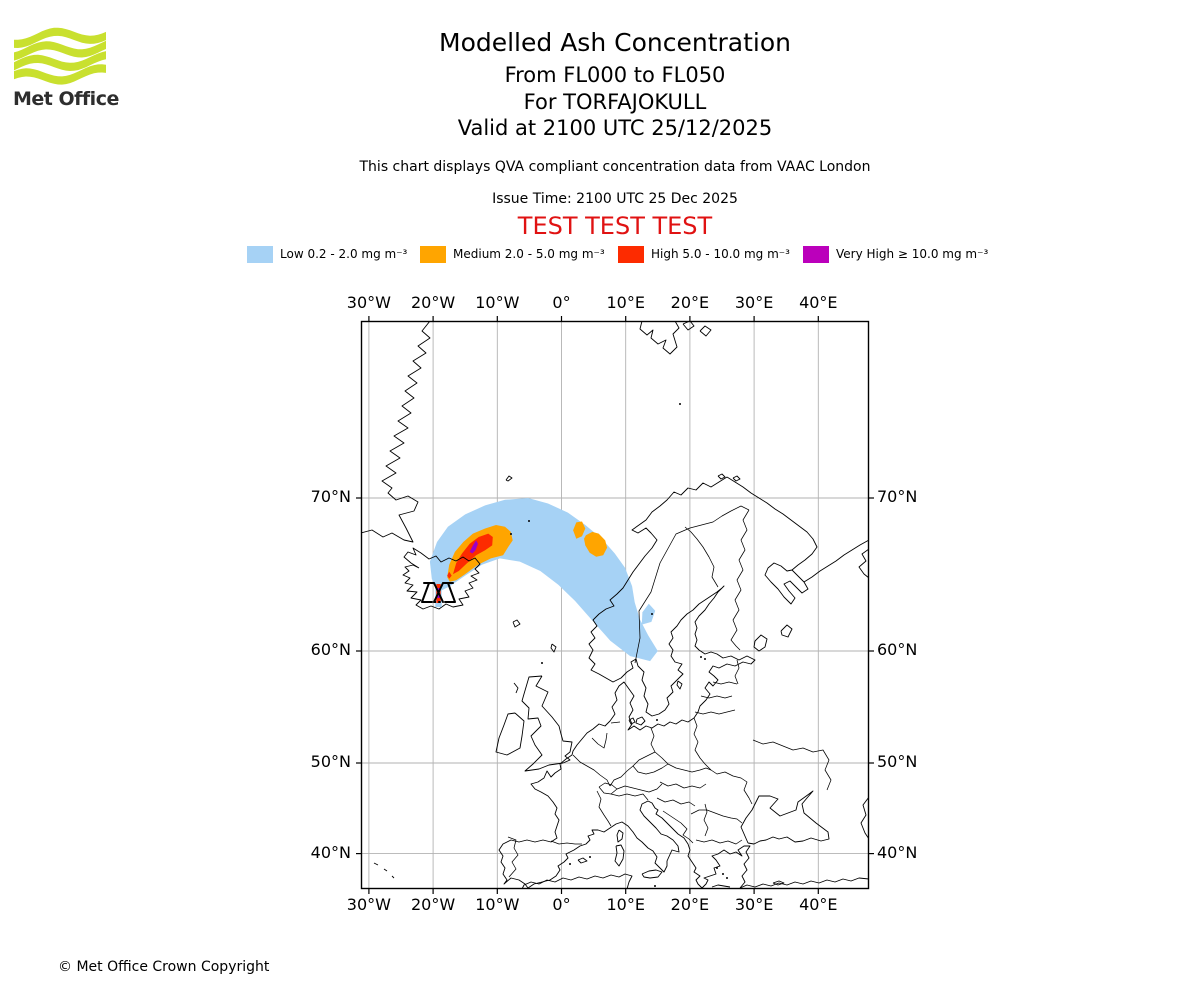 The height and width of the screenshot is (1000, 1200). Describe the element at coordinates (615, 75) in the screenshot. I see `flight-level-subtitle: From FL000 to FL050` at that location.